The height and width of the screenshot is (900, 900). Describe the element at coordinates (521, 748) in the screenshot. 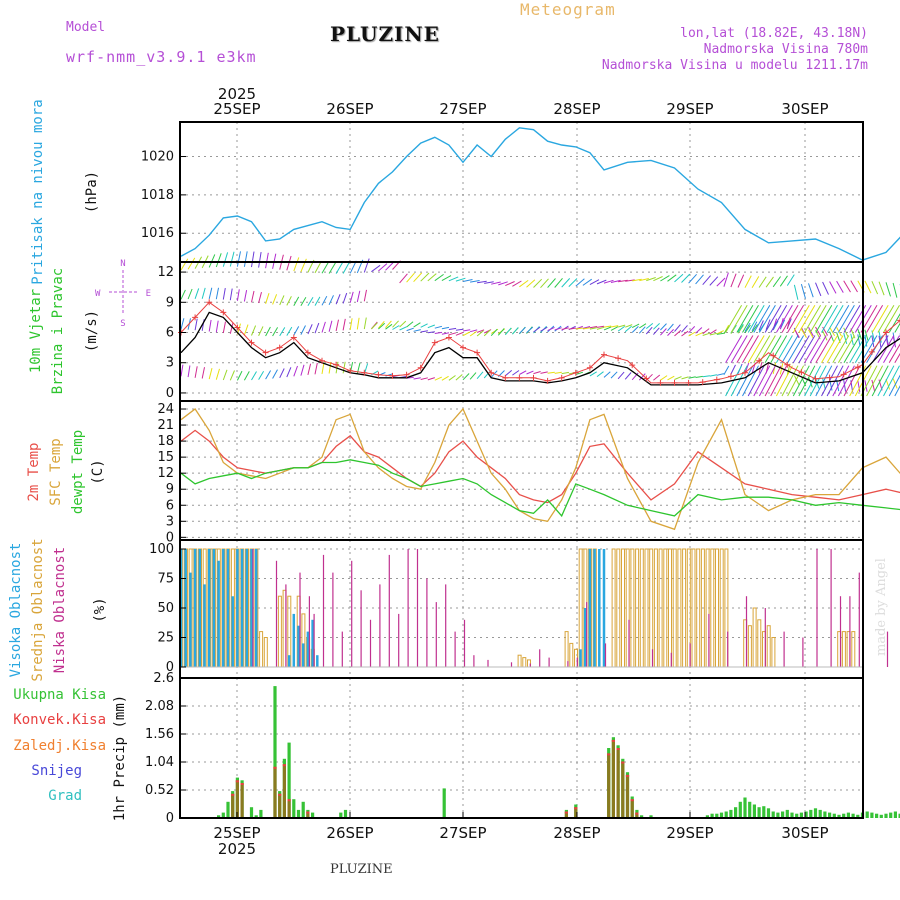

I see `precip-panel-frame` at that location.